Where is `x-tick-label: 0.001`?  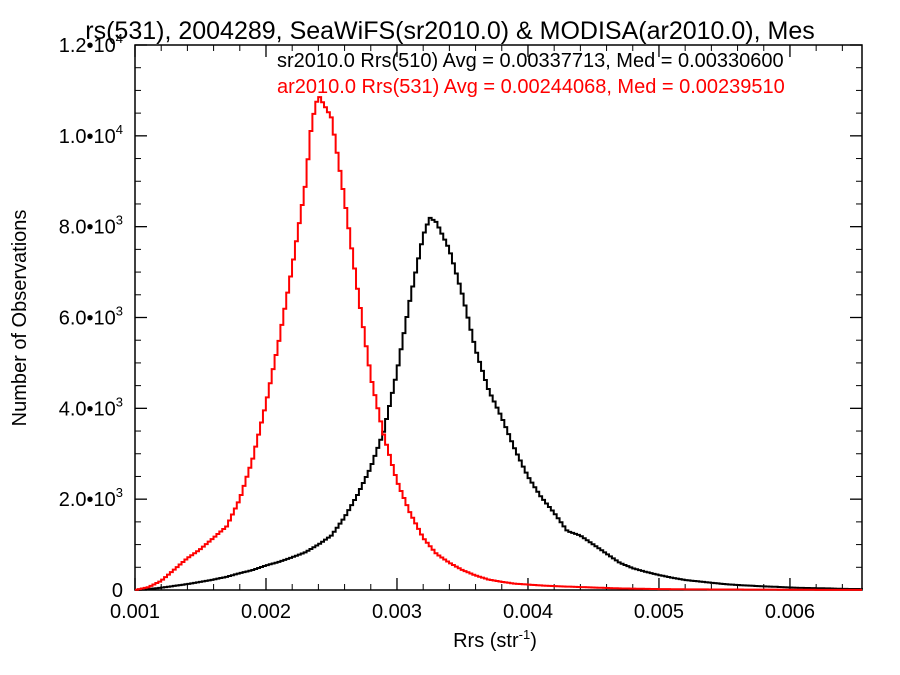
x-tick-label: 0.001 is located at coordinates (135, 612).